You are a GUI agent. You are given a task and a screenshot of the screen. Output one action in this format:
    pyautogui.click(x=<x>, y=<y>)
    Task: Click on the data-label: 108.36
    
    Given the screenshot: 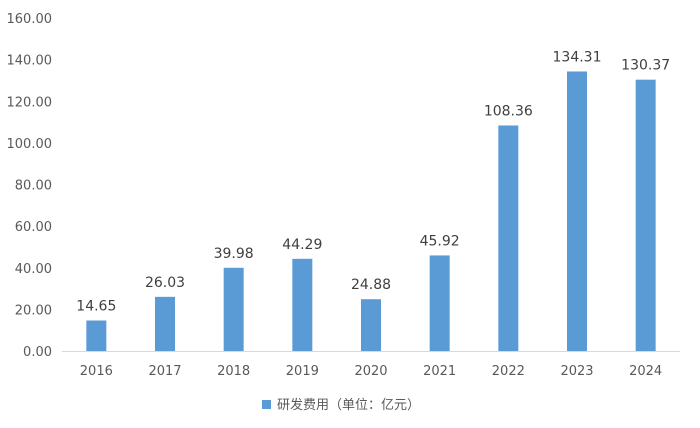 What is the action you would take?
    pyautogui.click(x=508, y=111)
    